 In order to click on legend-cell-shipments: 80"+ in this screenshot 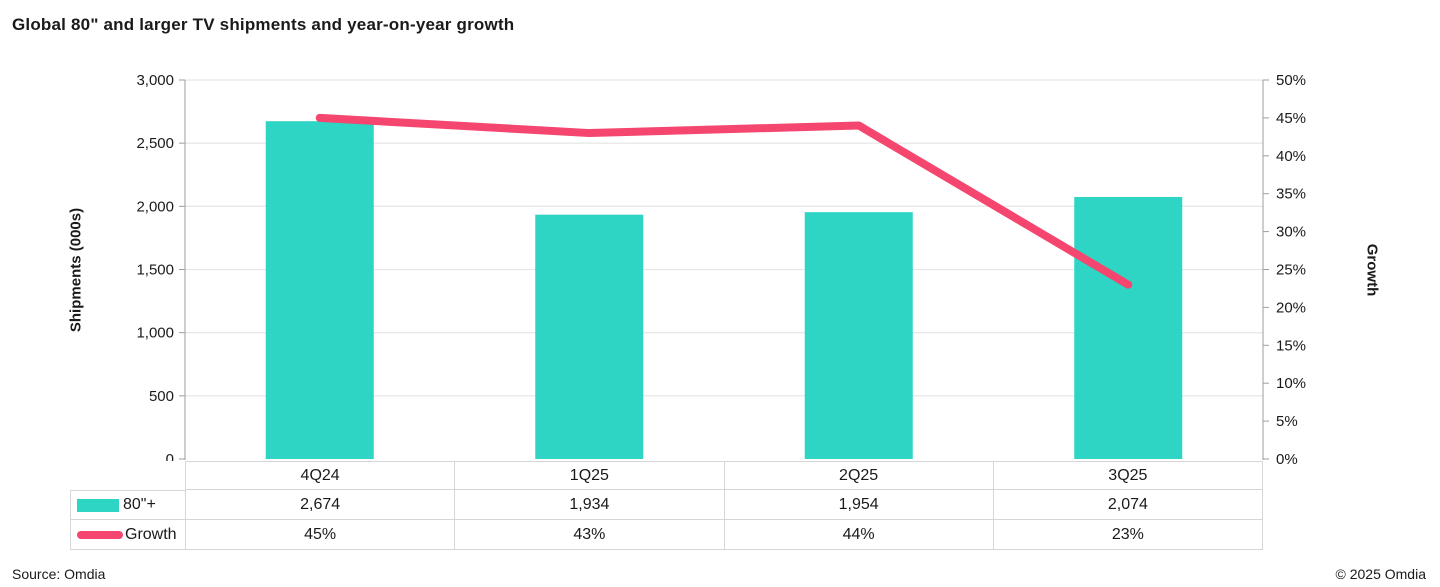, I will do `click(127, 505)`.